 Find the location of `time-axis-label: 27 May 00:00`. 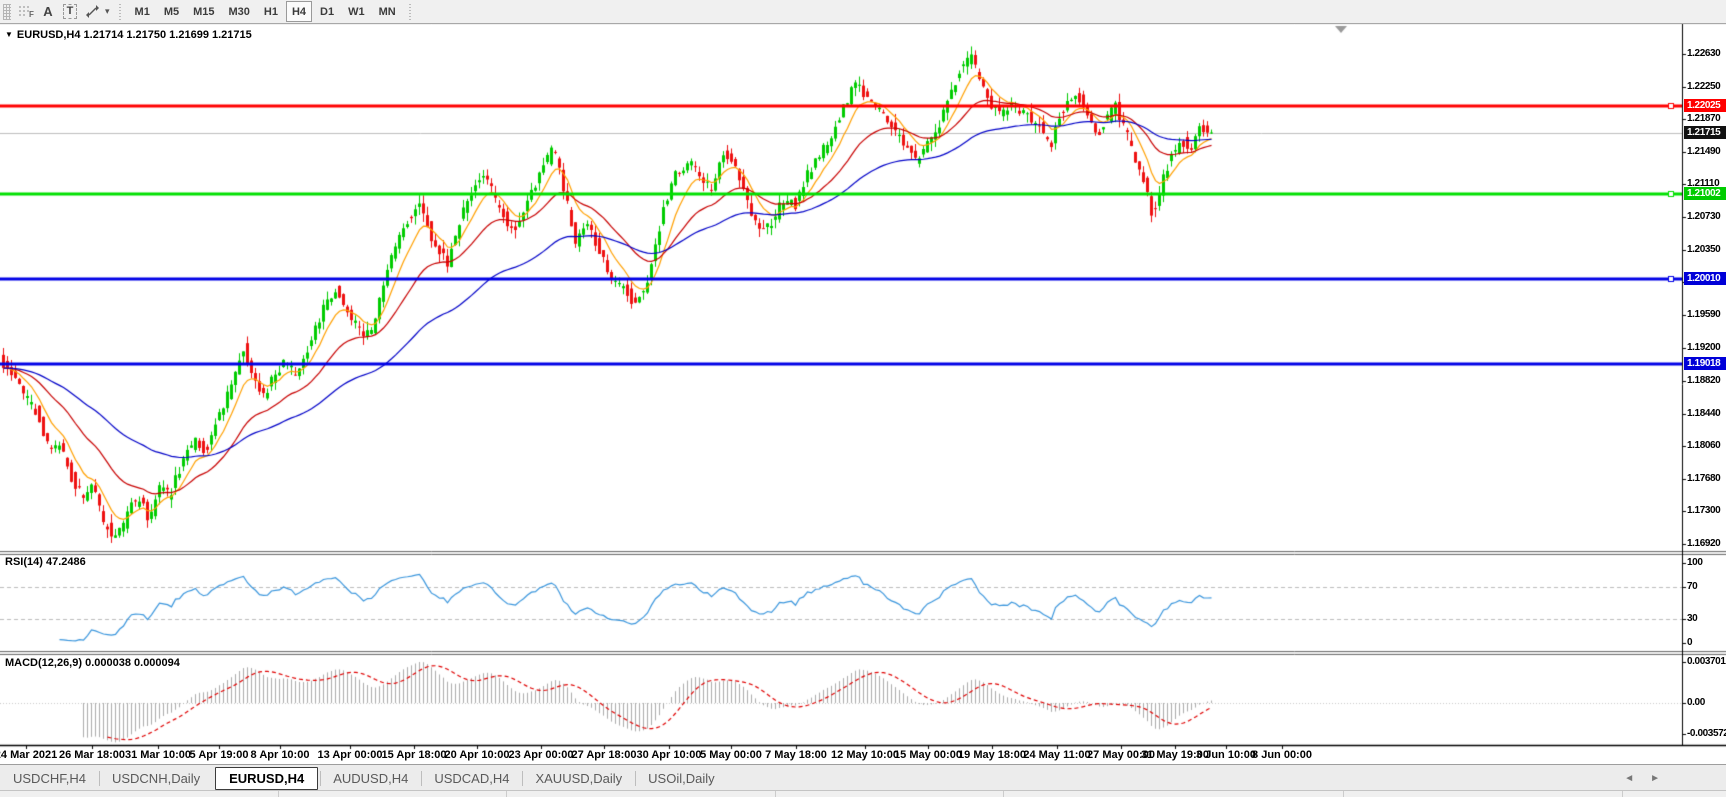

time-axis-label: 27 May 00:00 is located at coordinates (1121, 755).